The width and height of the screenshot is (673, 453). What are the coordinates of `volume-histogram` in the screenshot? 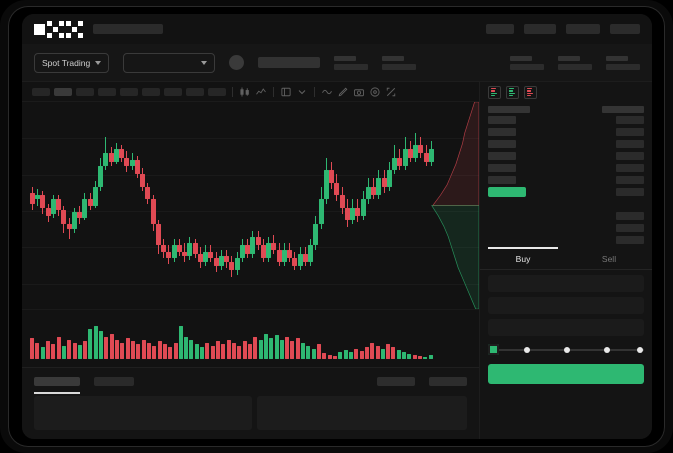 It's located at (250, 338).